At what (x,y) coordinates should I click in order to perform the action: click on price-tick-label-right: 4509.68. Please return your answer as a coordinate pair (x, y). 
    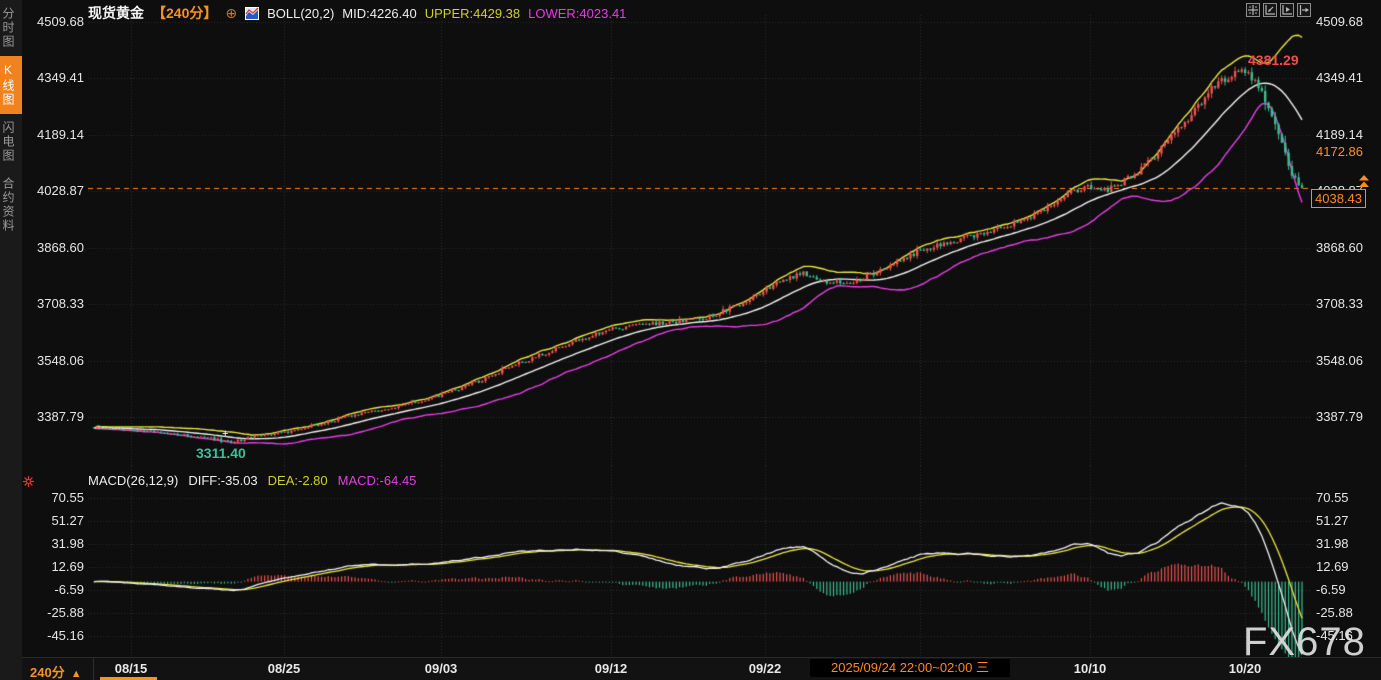
    Looking at the image, I should click on (1339, 21).